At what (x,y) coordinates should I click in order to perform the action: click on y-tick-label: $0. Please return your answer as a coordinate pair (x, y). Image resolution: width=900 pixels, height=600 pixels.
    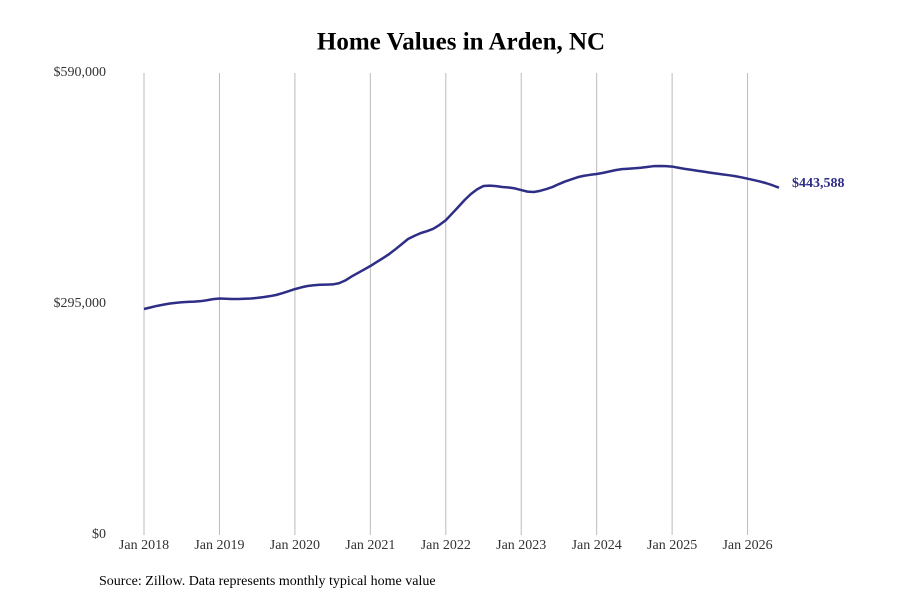
    Looking at the image, I should click on (99, 534).